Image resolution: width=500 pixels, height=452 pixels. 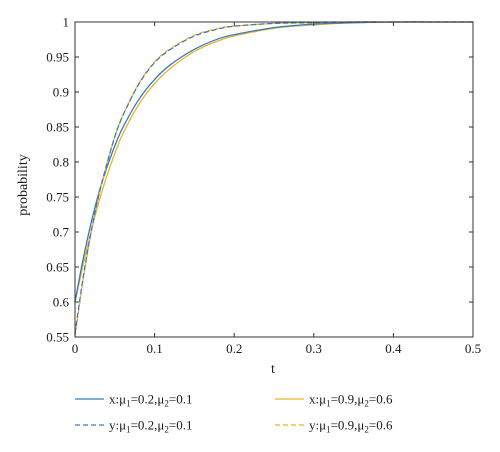 I want to click on legend-label-2: y:μ1=0.2,μ2=0.1, so click(x=151, y=426).